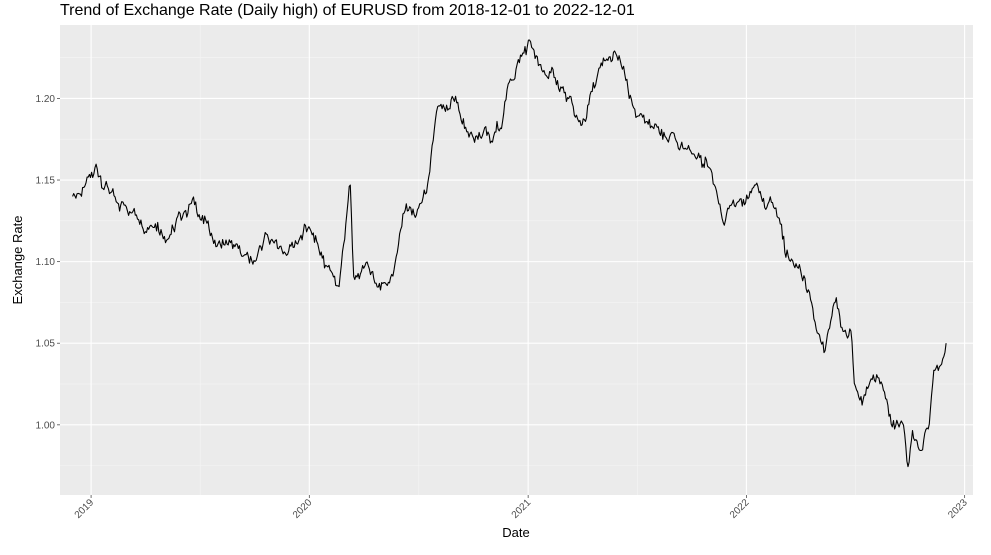 The image size is (991, 555). Describe the element at coordinates (958, 509) in the screenshot. I see `x-tick-label: 2023` at that location.